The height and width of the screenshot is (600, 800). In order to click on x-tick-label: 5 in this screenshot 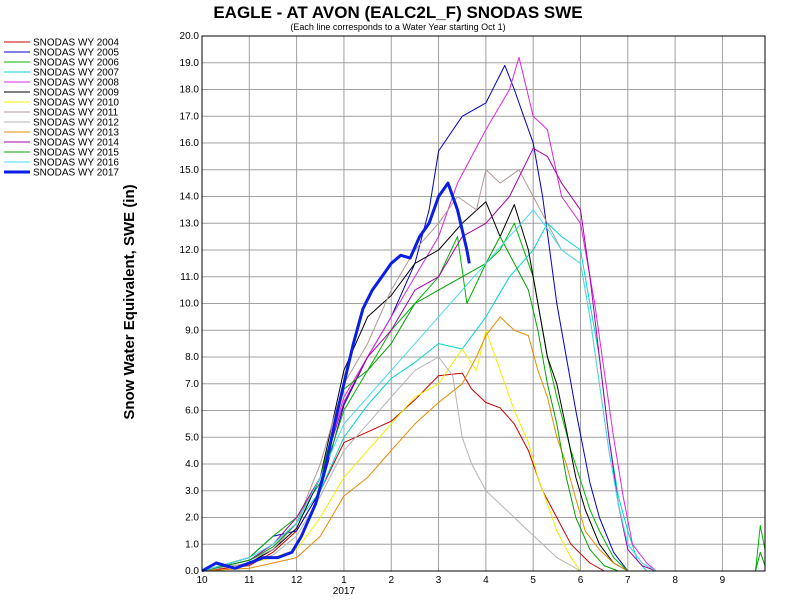, I will do `click(533, 580)`.